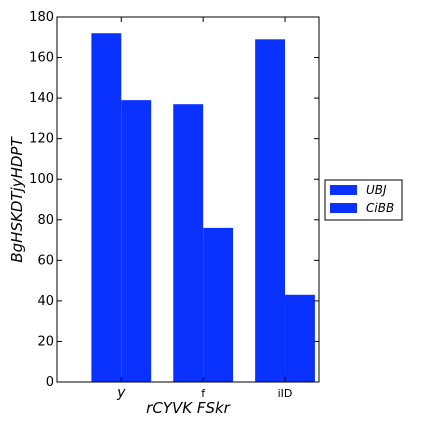  What do you see at coordinates (203, 393) in the screenshot?
I see `x-tick-label: f` at bounding box center [203, 393].